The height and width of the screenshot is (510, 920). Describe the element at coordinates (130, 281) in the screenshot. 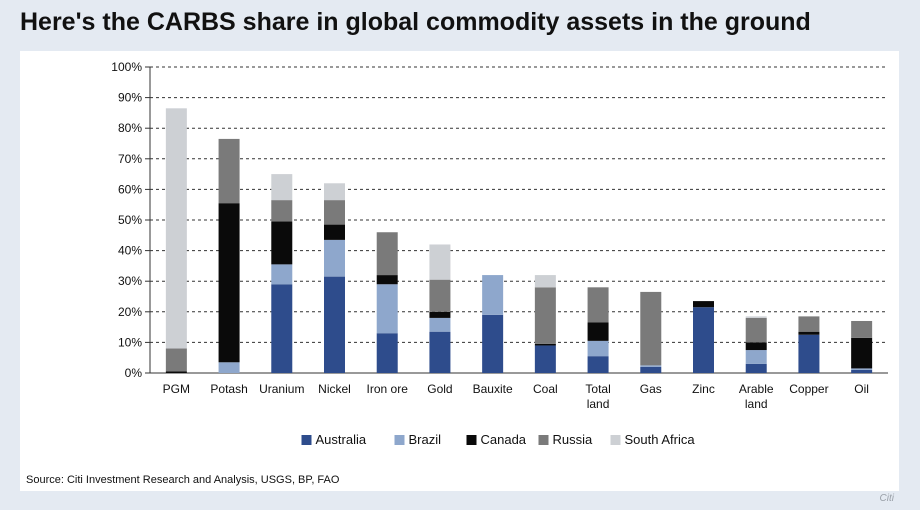

I see `y-tick-label: 30%` at that location.